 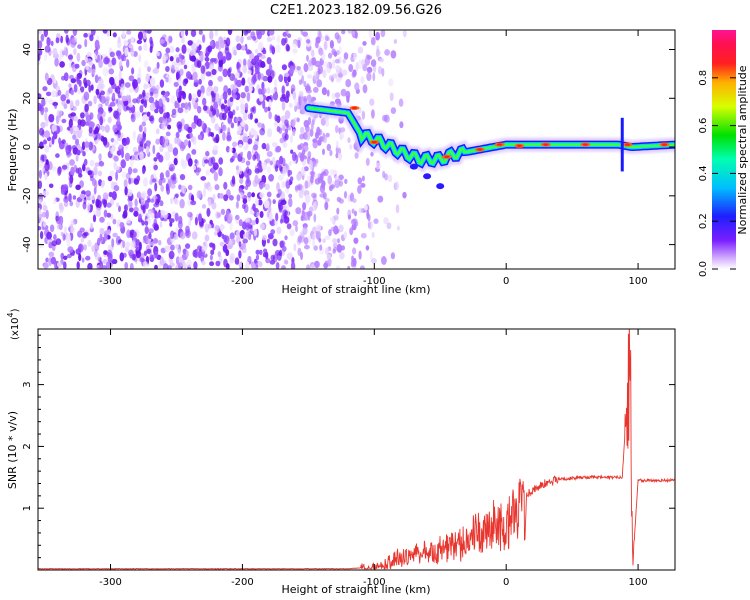 What do you see at coordinates (27, 147) in the screenshot?
I see `y-tick-label: 0` at bounding box center [27, 147].